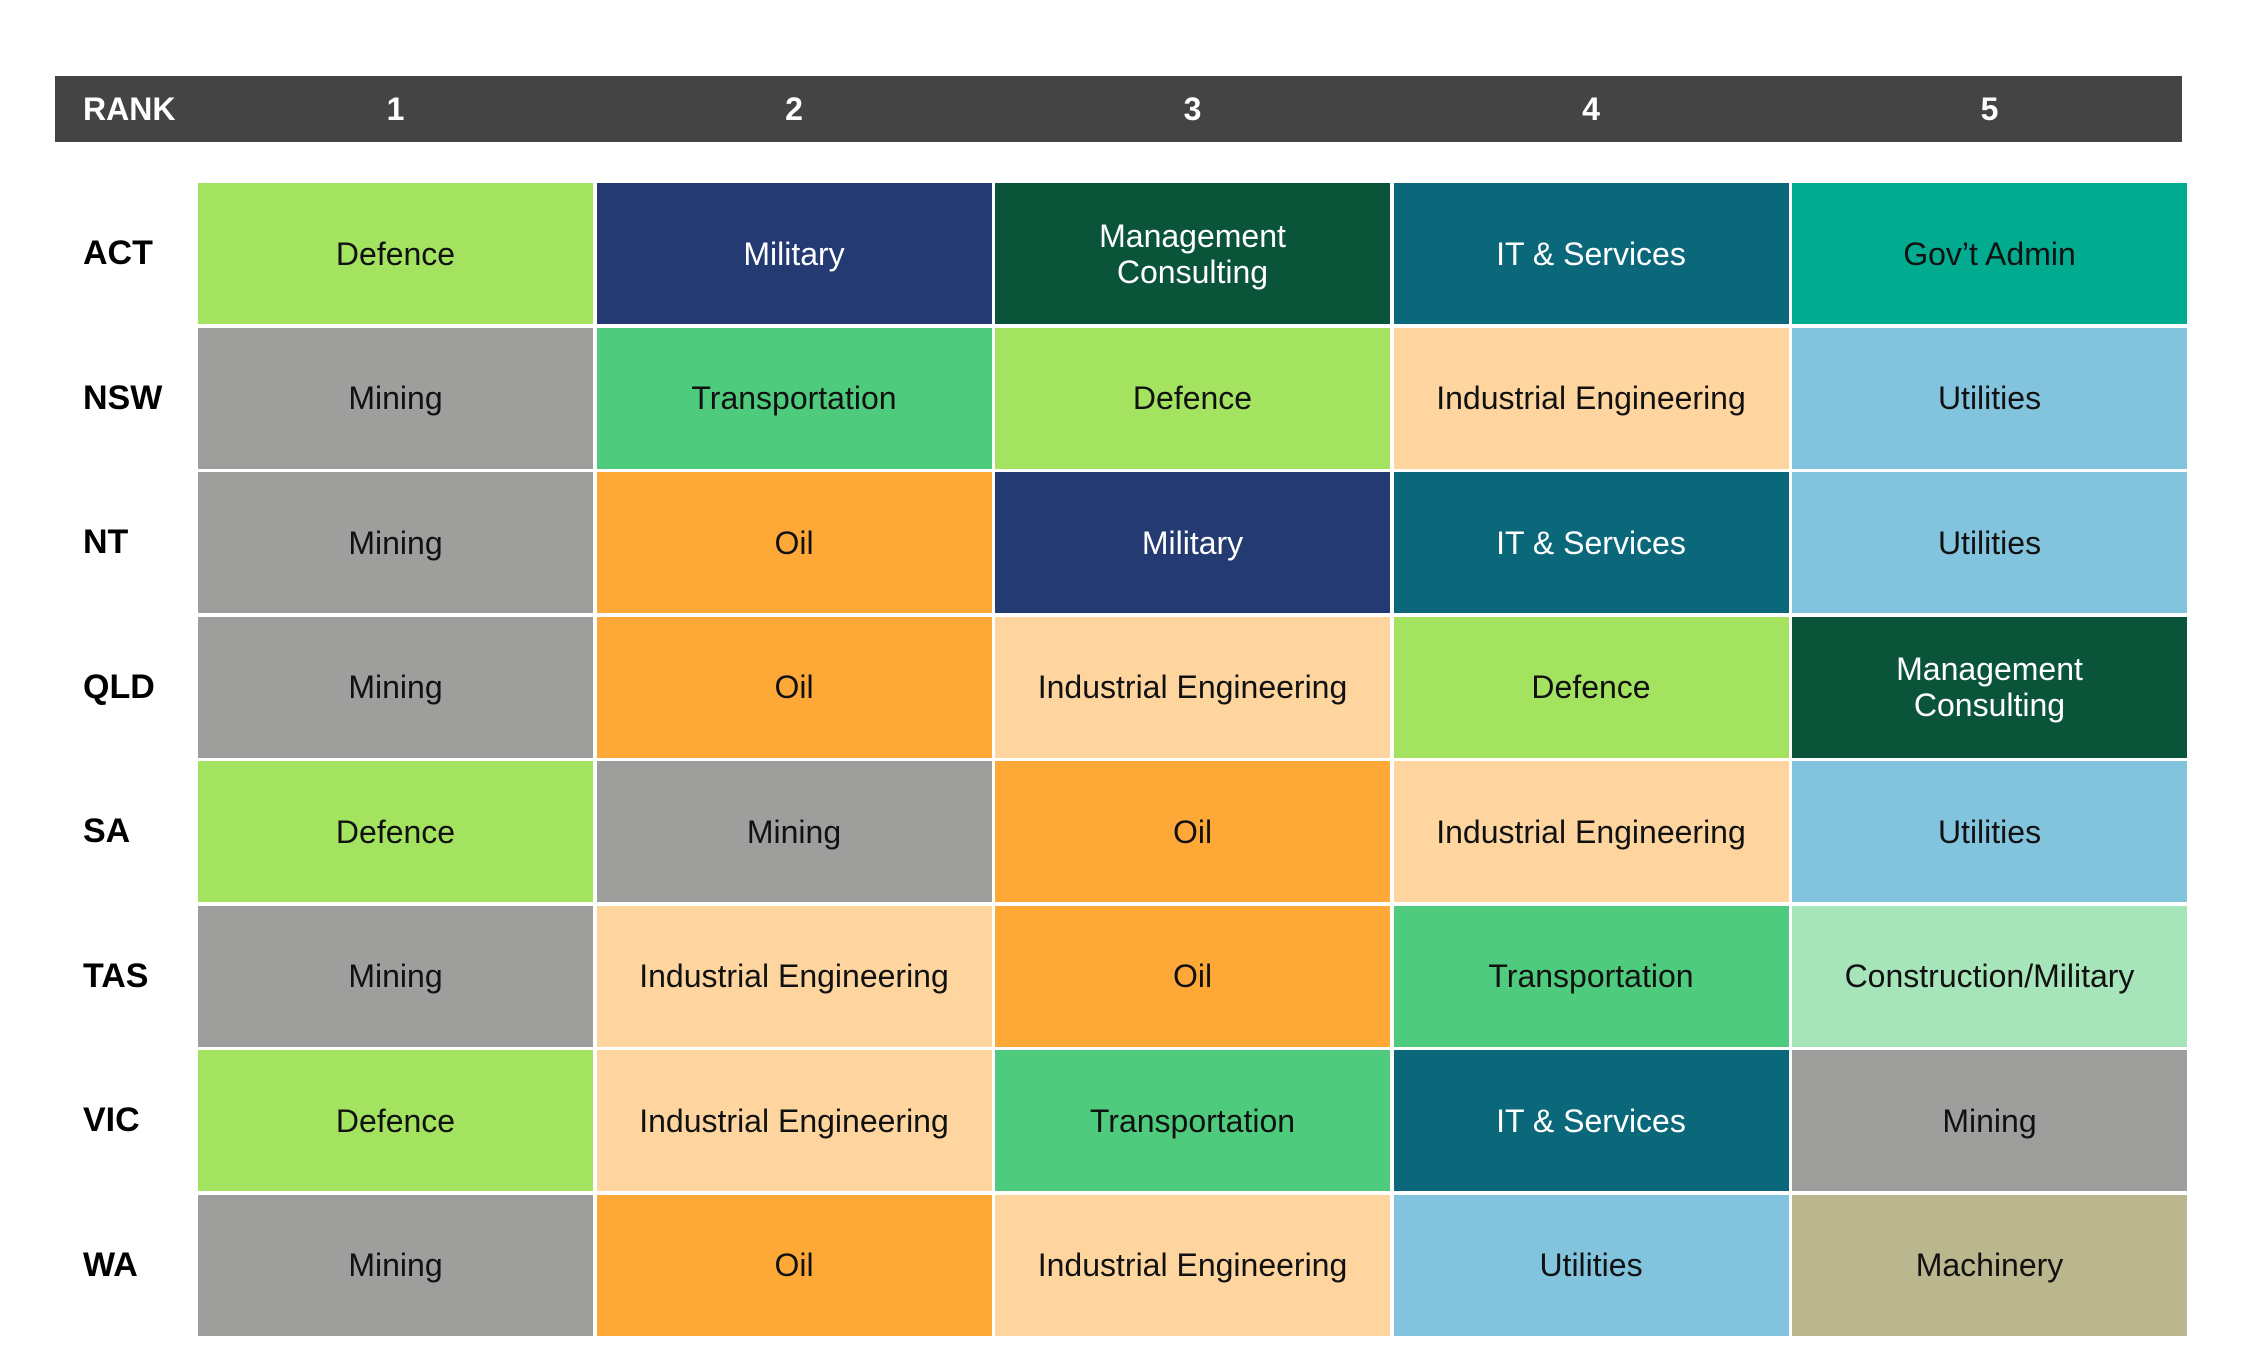  I want to click on cell-wa-rank-4: Utilities, so click(1591, 1265).